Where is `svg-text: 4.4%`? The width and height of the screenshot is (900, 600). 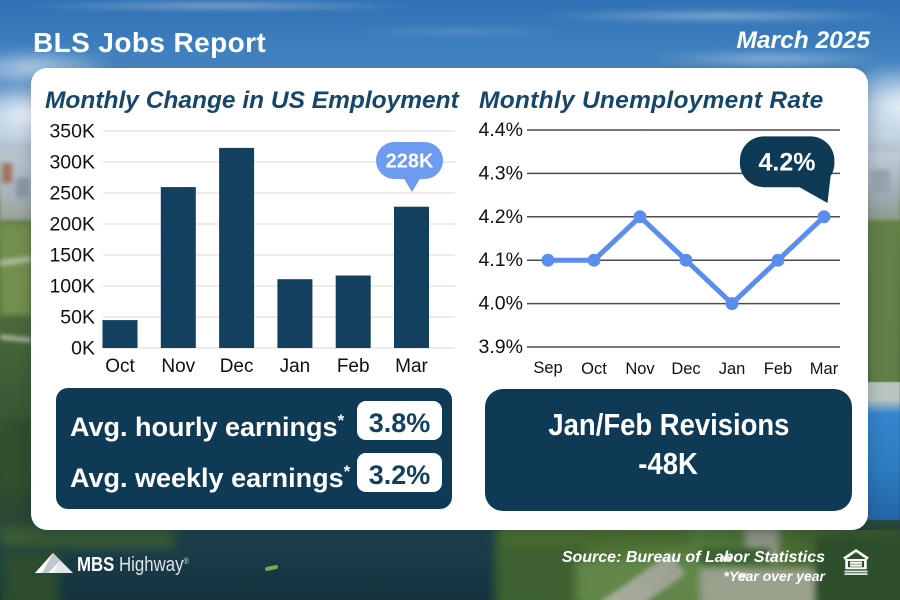 svg-text: 4.4% is located at coordinates (501, 130).